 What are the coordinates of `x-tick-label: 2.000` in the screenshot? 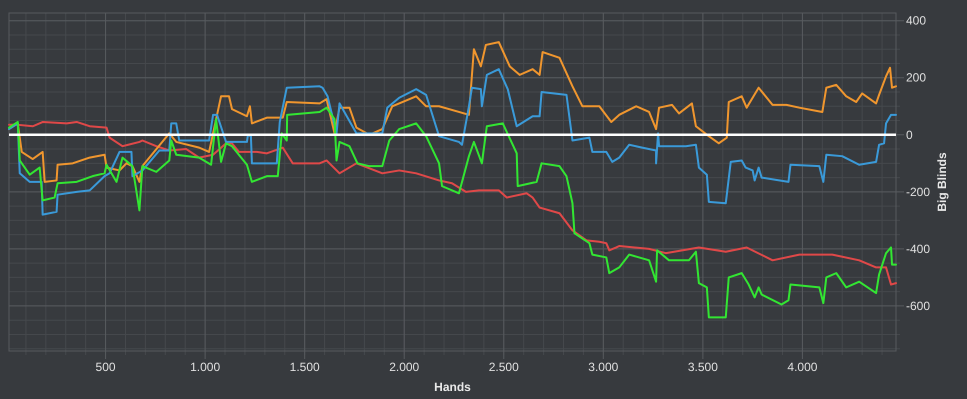 It's located at (404, 367).